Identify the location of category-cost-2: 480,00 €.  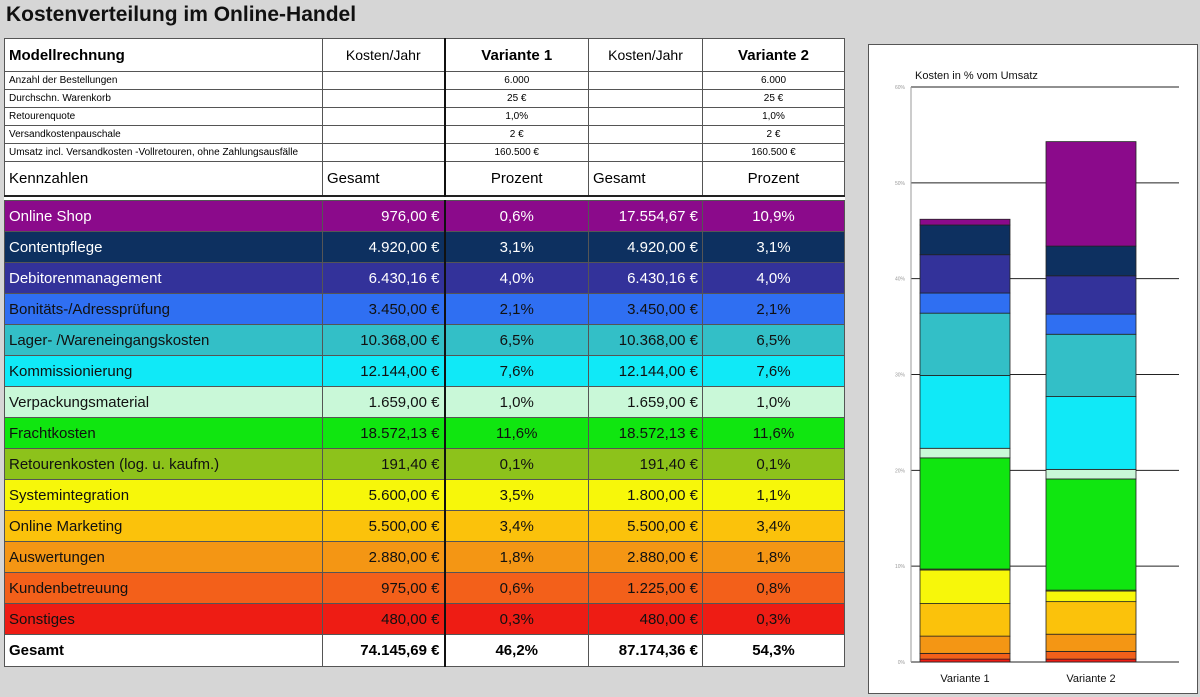
(645, 619).